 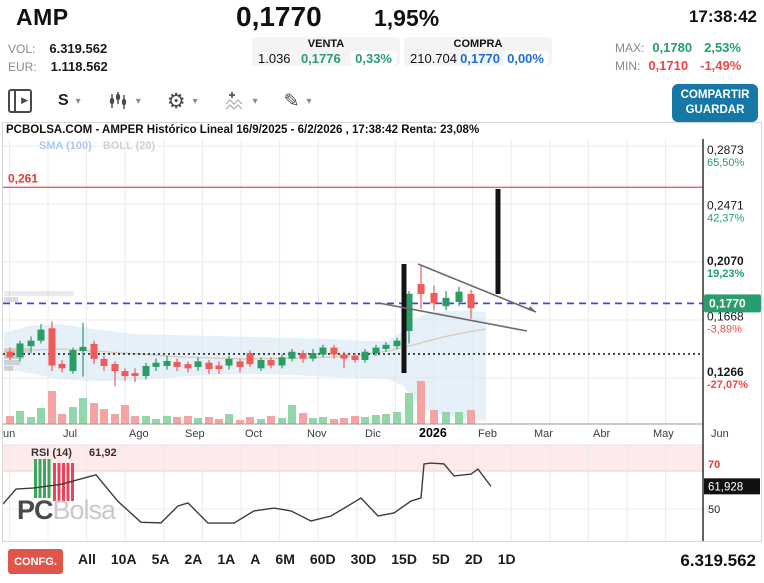 I want to click on rsi-name: RSI (14), so click(x=51, y=453).